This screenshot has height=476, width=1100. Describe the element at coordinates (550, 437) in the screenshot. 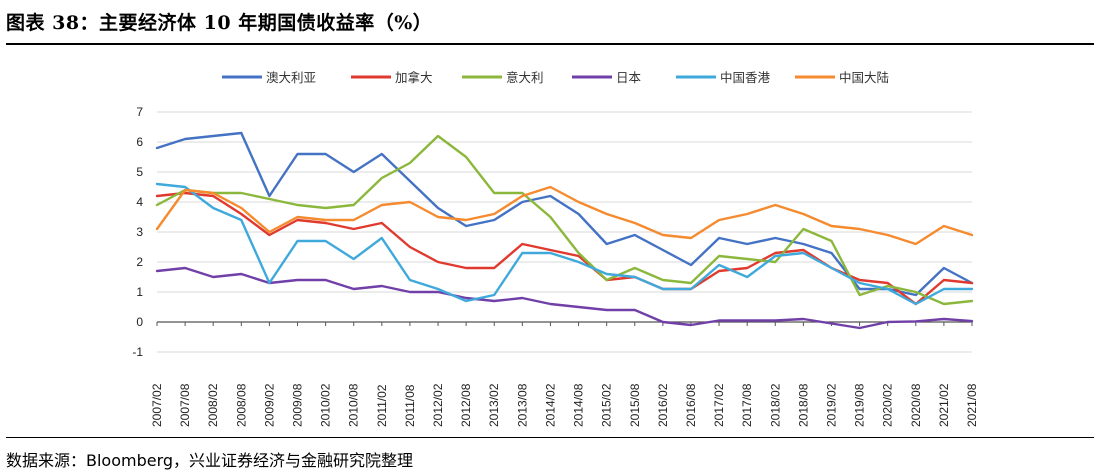

I see `footer-divider` at that location.